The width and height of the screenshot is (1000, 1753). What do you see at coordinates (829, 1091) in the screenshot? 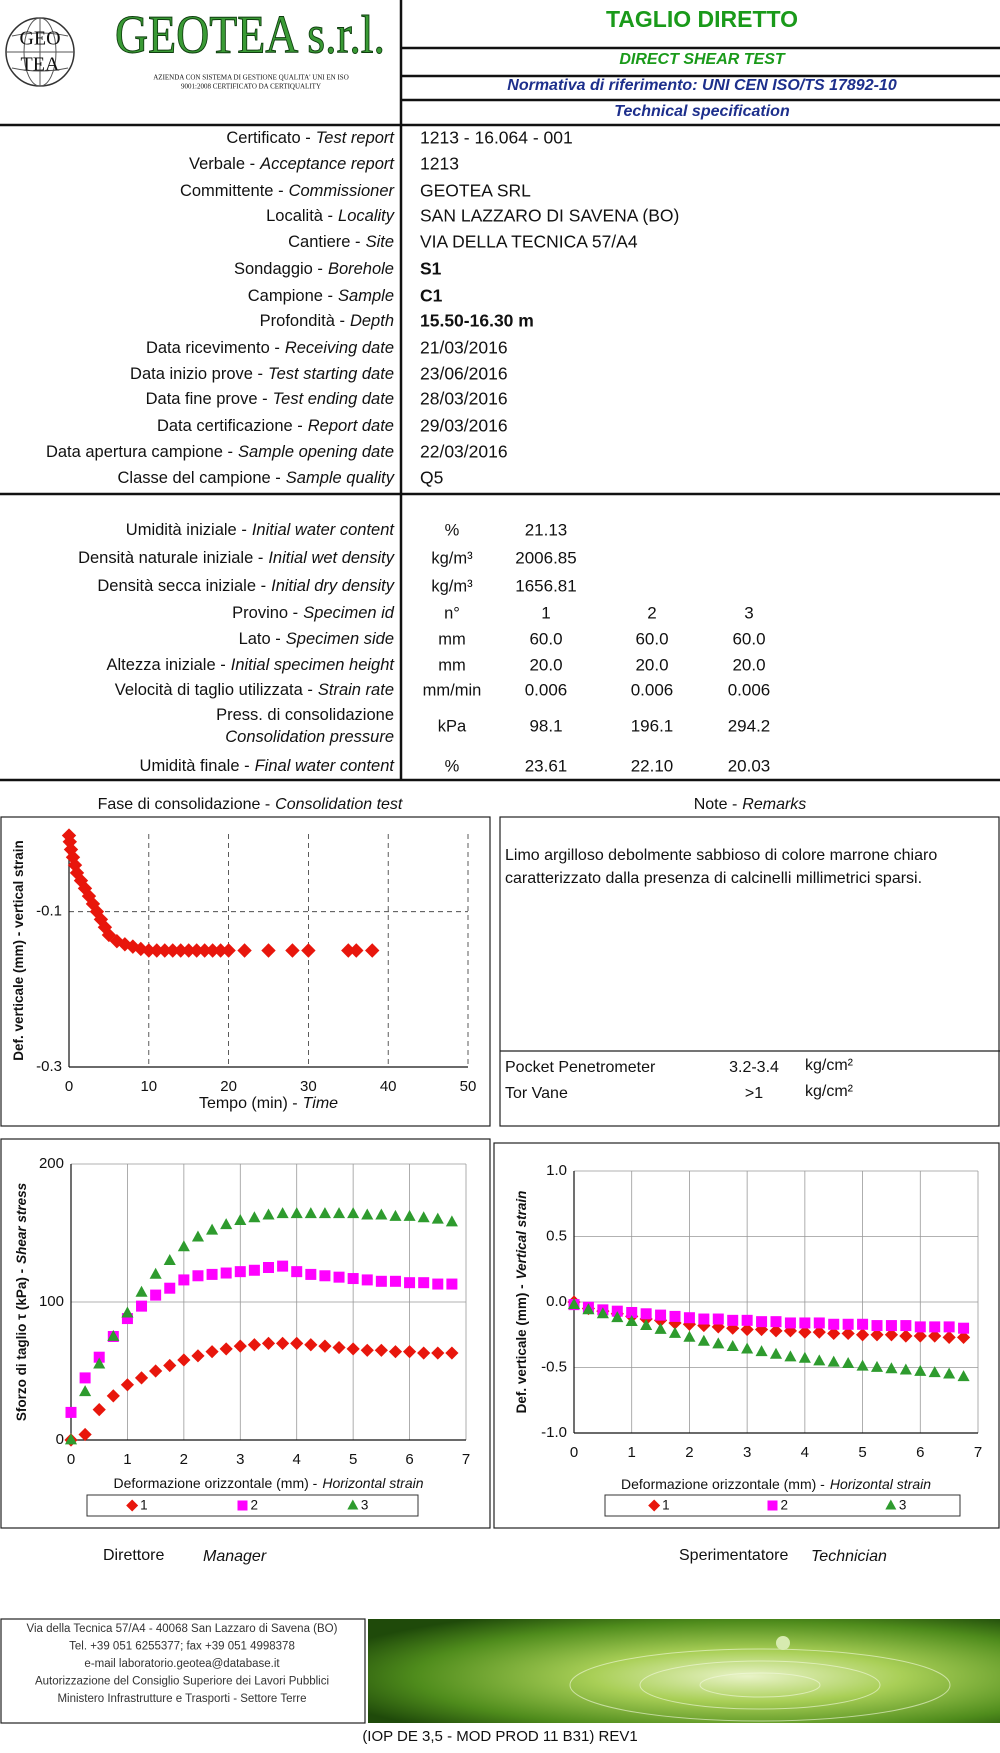
I see `test-unit: kg/cm²` at bounding box center [829, 1091].